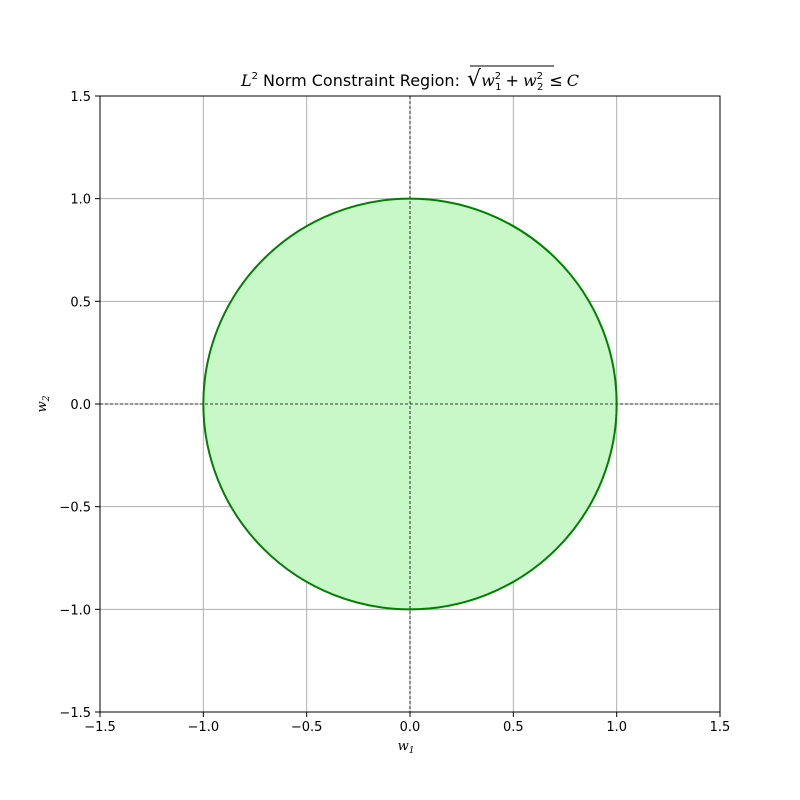 The width and height of the screenshot is (800, 800). What do you see at coordinates (573, 80) in the screenshot?
I see `formula-const: C` at bounding box center [573, 80].